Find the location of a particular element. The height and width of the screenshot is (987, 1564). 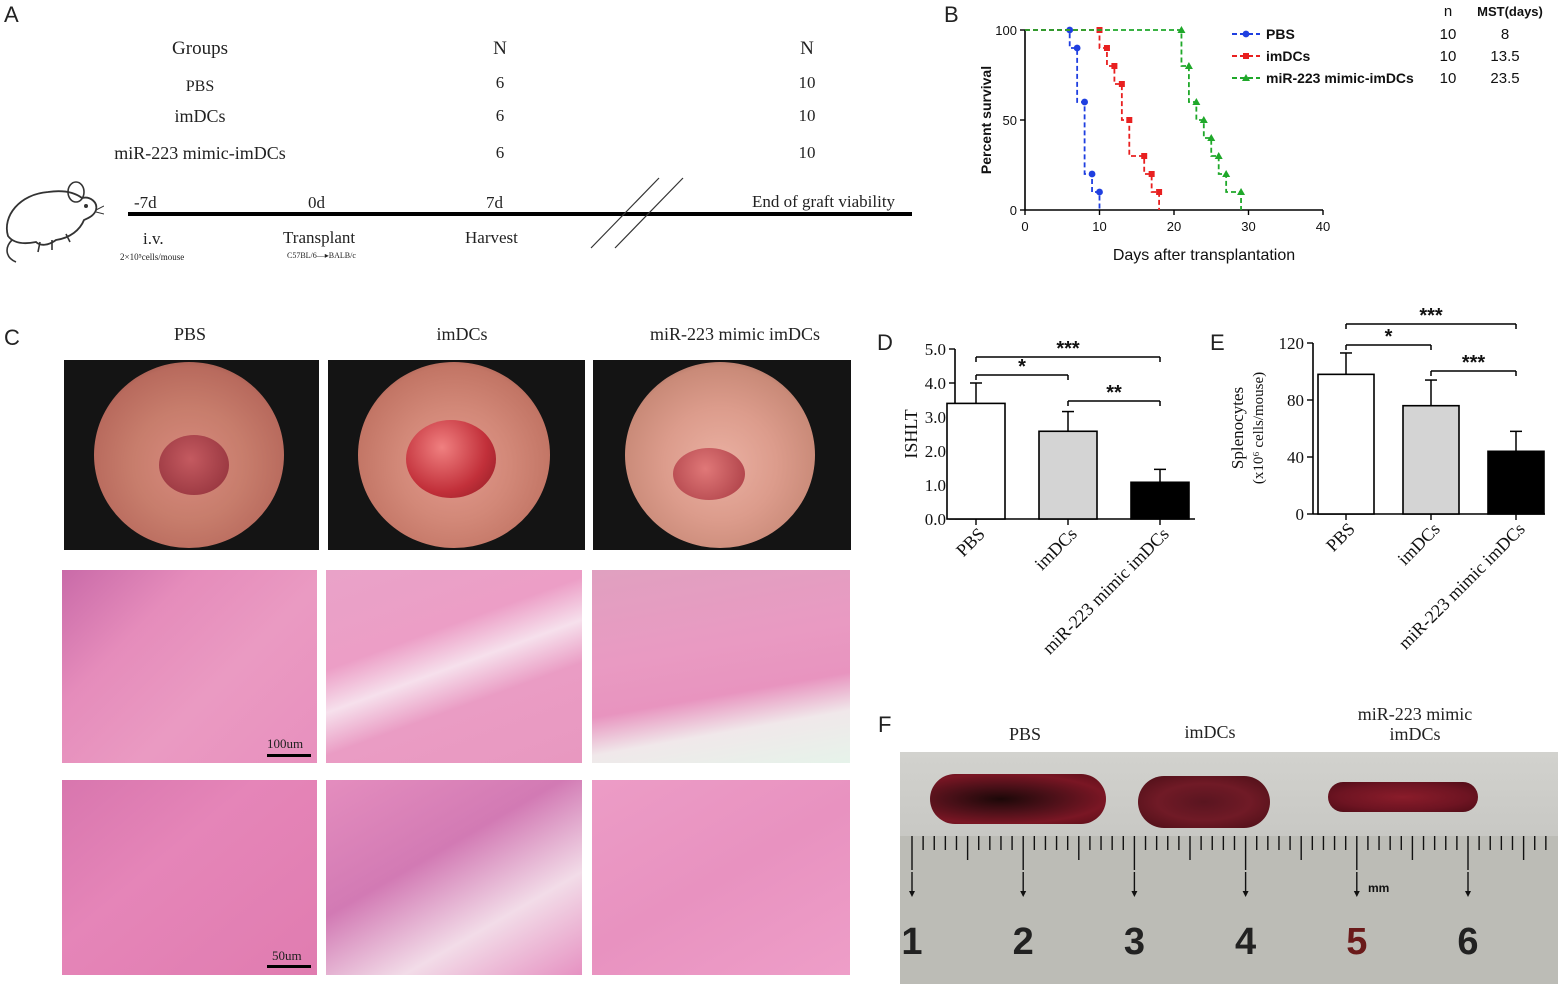

panel-f-label-imdcs: imDCs is located at coordinates (1210, 732).